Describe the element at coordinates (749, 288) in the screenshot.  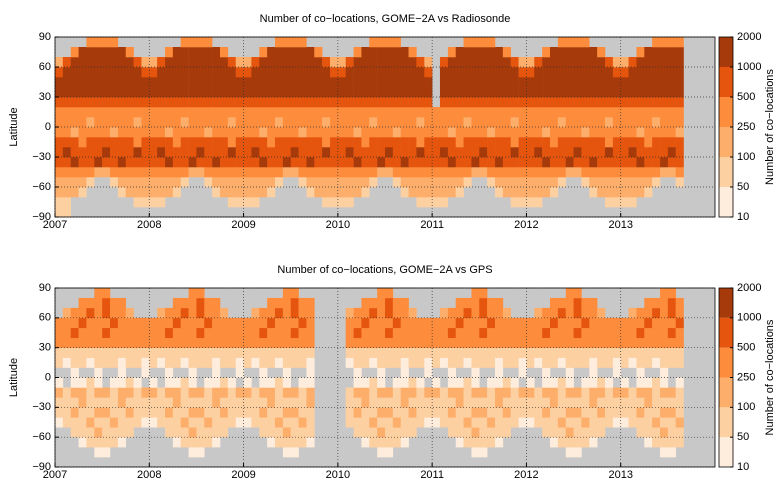
I see `colorbar-tick-label: 2000` at that location.